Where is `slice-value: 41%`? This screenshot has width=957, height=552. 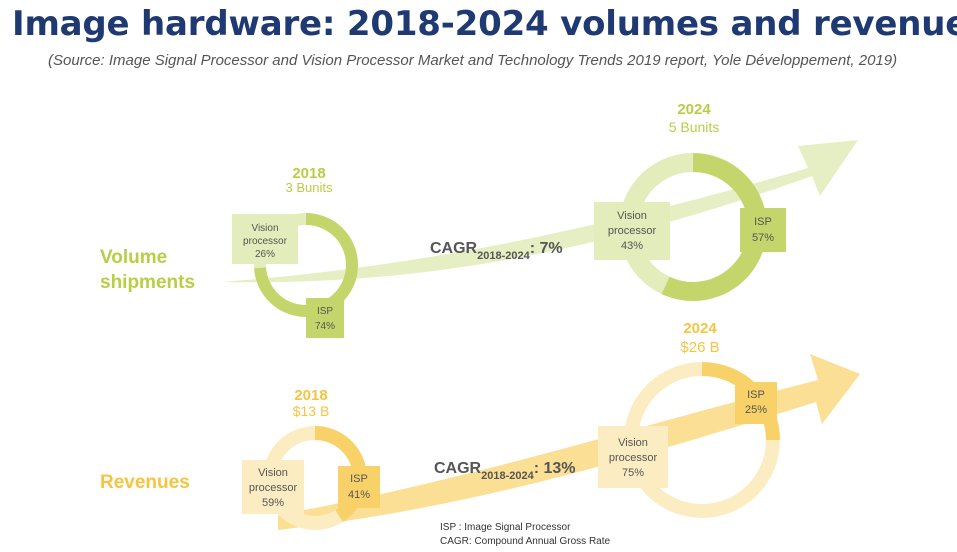 slice-value: 41% is located at coordinates (359, 495).